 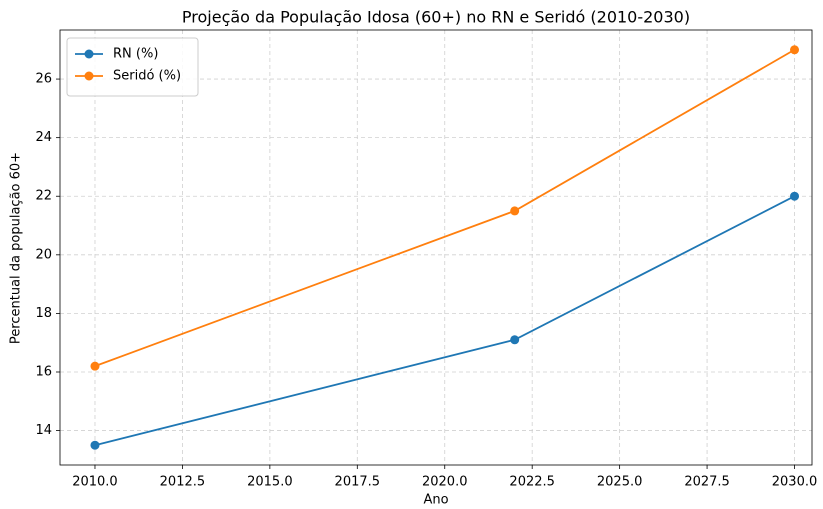 What do you see at coordinates (43, 313) in the screenshot?
I see `y-tick-label: 18` at bounding box center [43, 313].